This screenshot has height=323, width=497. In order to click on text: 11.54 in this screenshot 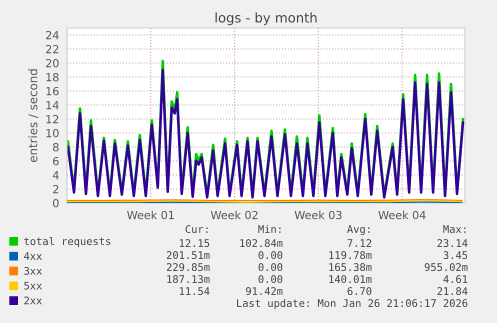, I will do `click(195, 291)`.